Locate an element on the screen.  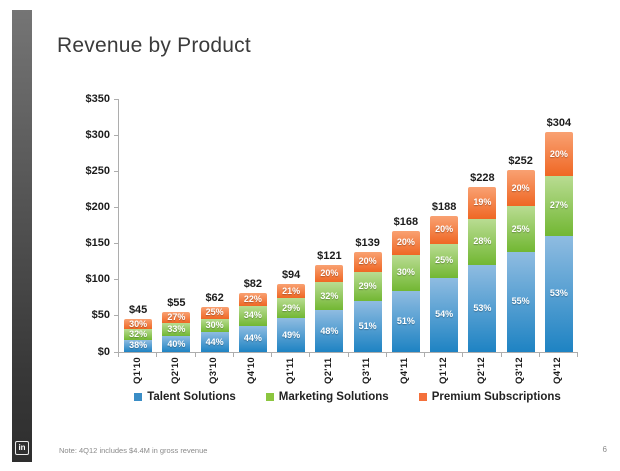
y-tick-label: $300 is located at coordinates (97, 134).